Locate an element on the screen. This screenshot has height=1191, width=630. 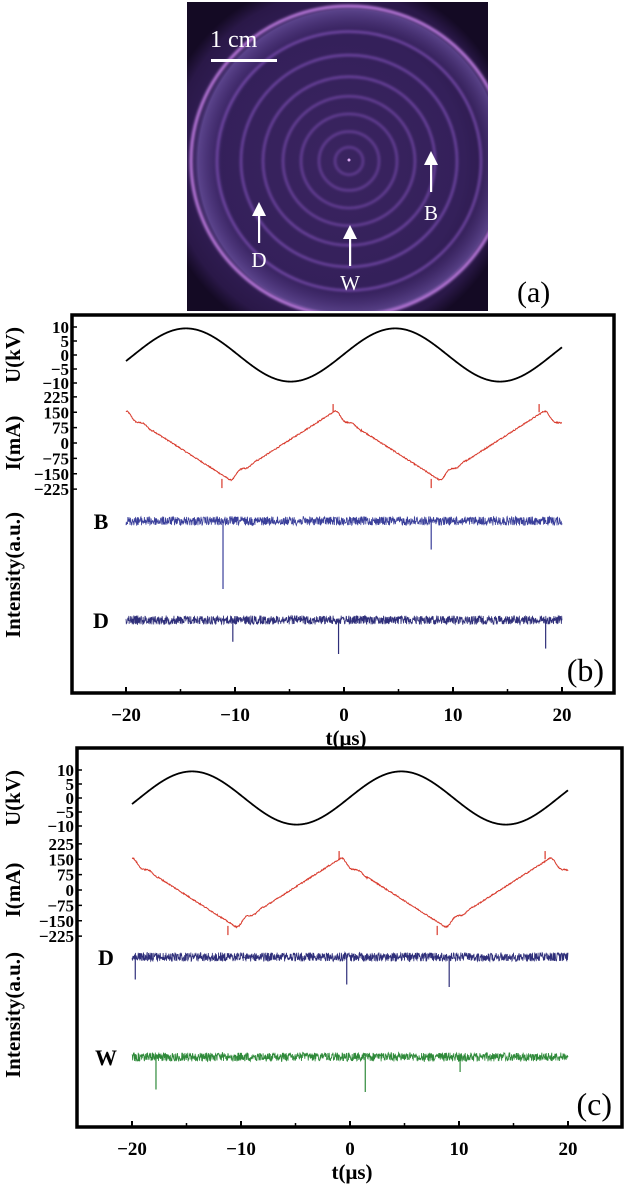
discharge-ring is located at coordinates (349, 161).